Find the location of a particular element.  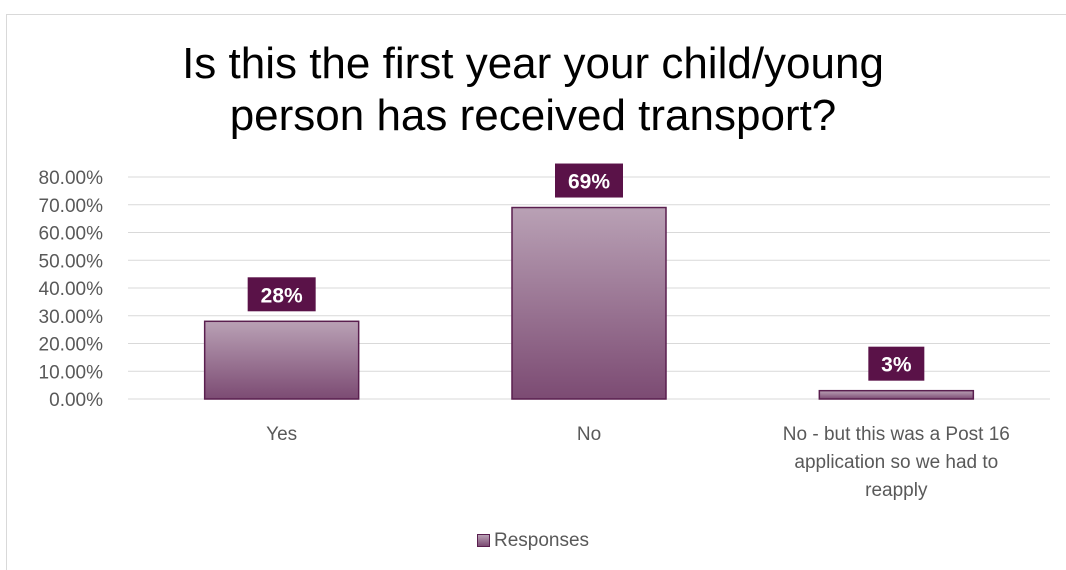

y-tick-label: 60.00% is located at coordinates (71, 234).